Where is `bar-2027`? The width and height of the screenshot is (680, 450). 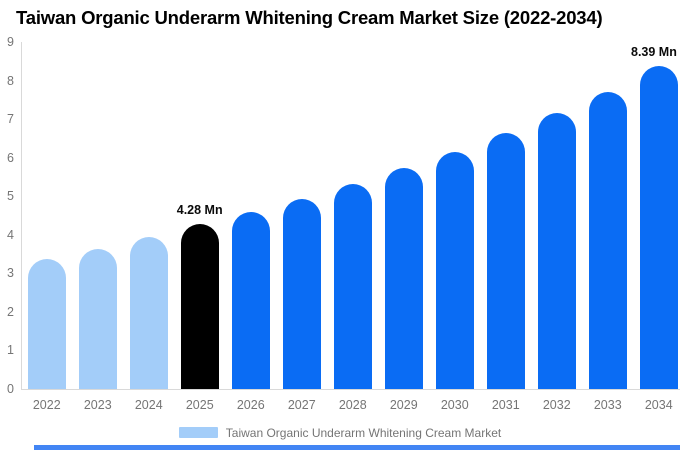
bar-2027 is located at coordinates (302, 293).